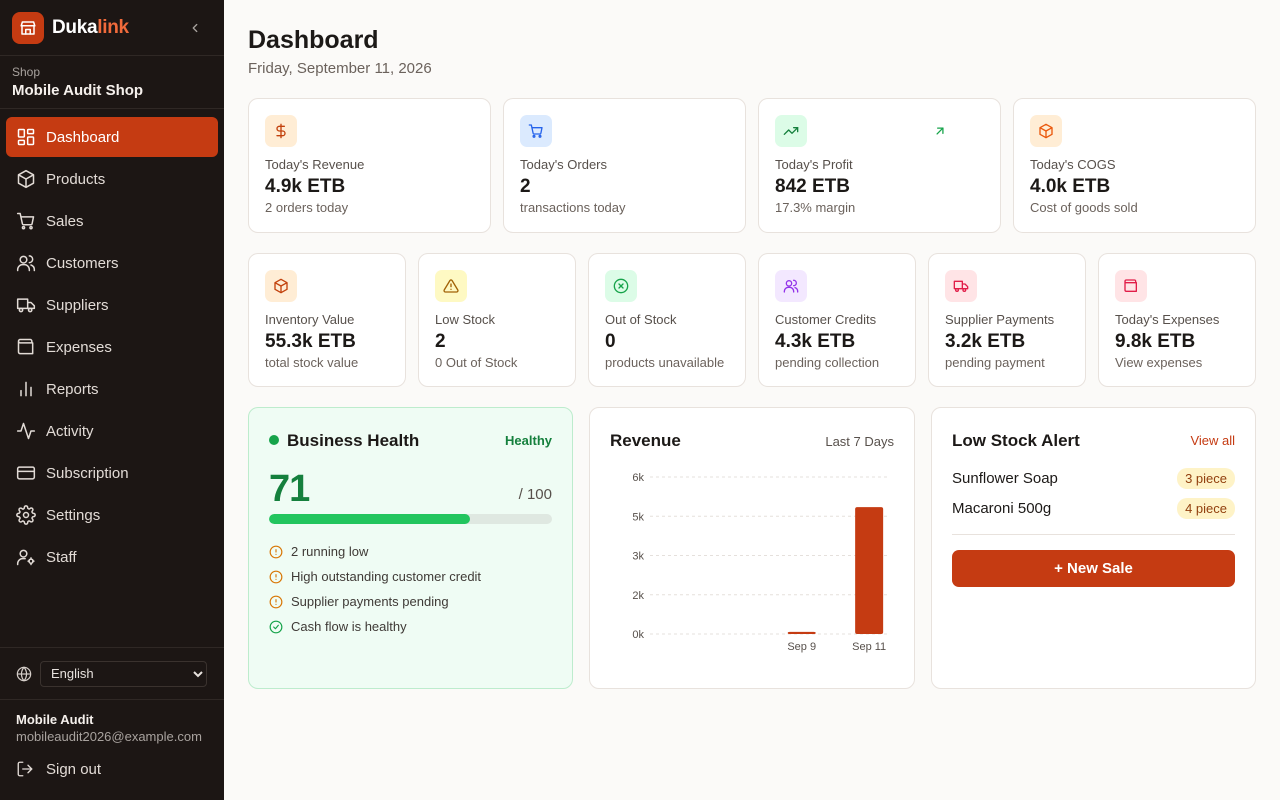 Image resolution: width=1280 pixels, height=800 pixels. What do you see at coordinates (1155, 341) in the screenshot?
I see `stat-value: 9.8k ETB` at bounding box center [1155, 341].